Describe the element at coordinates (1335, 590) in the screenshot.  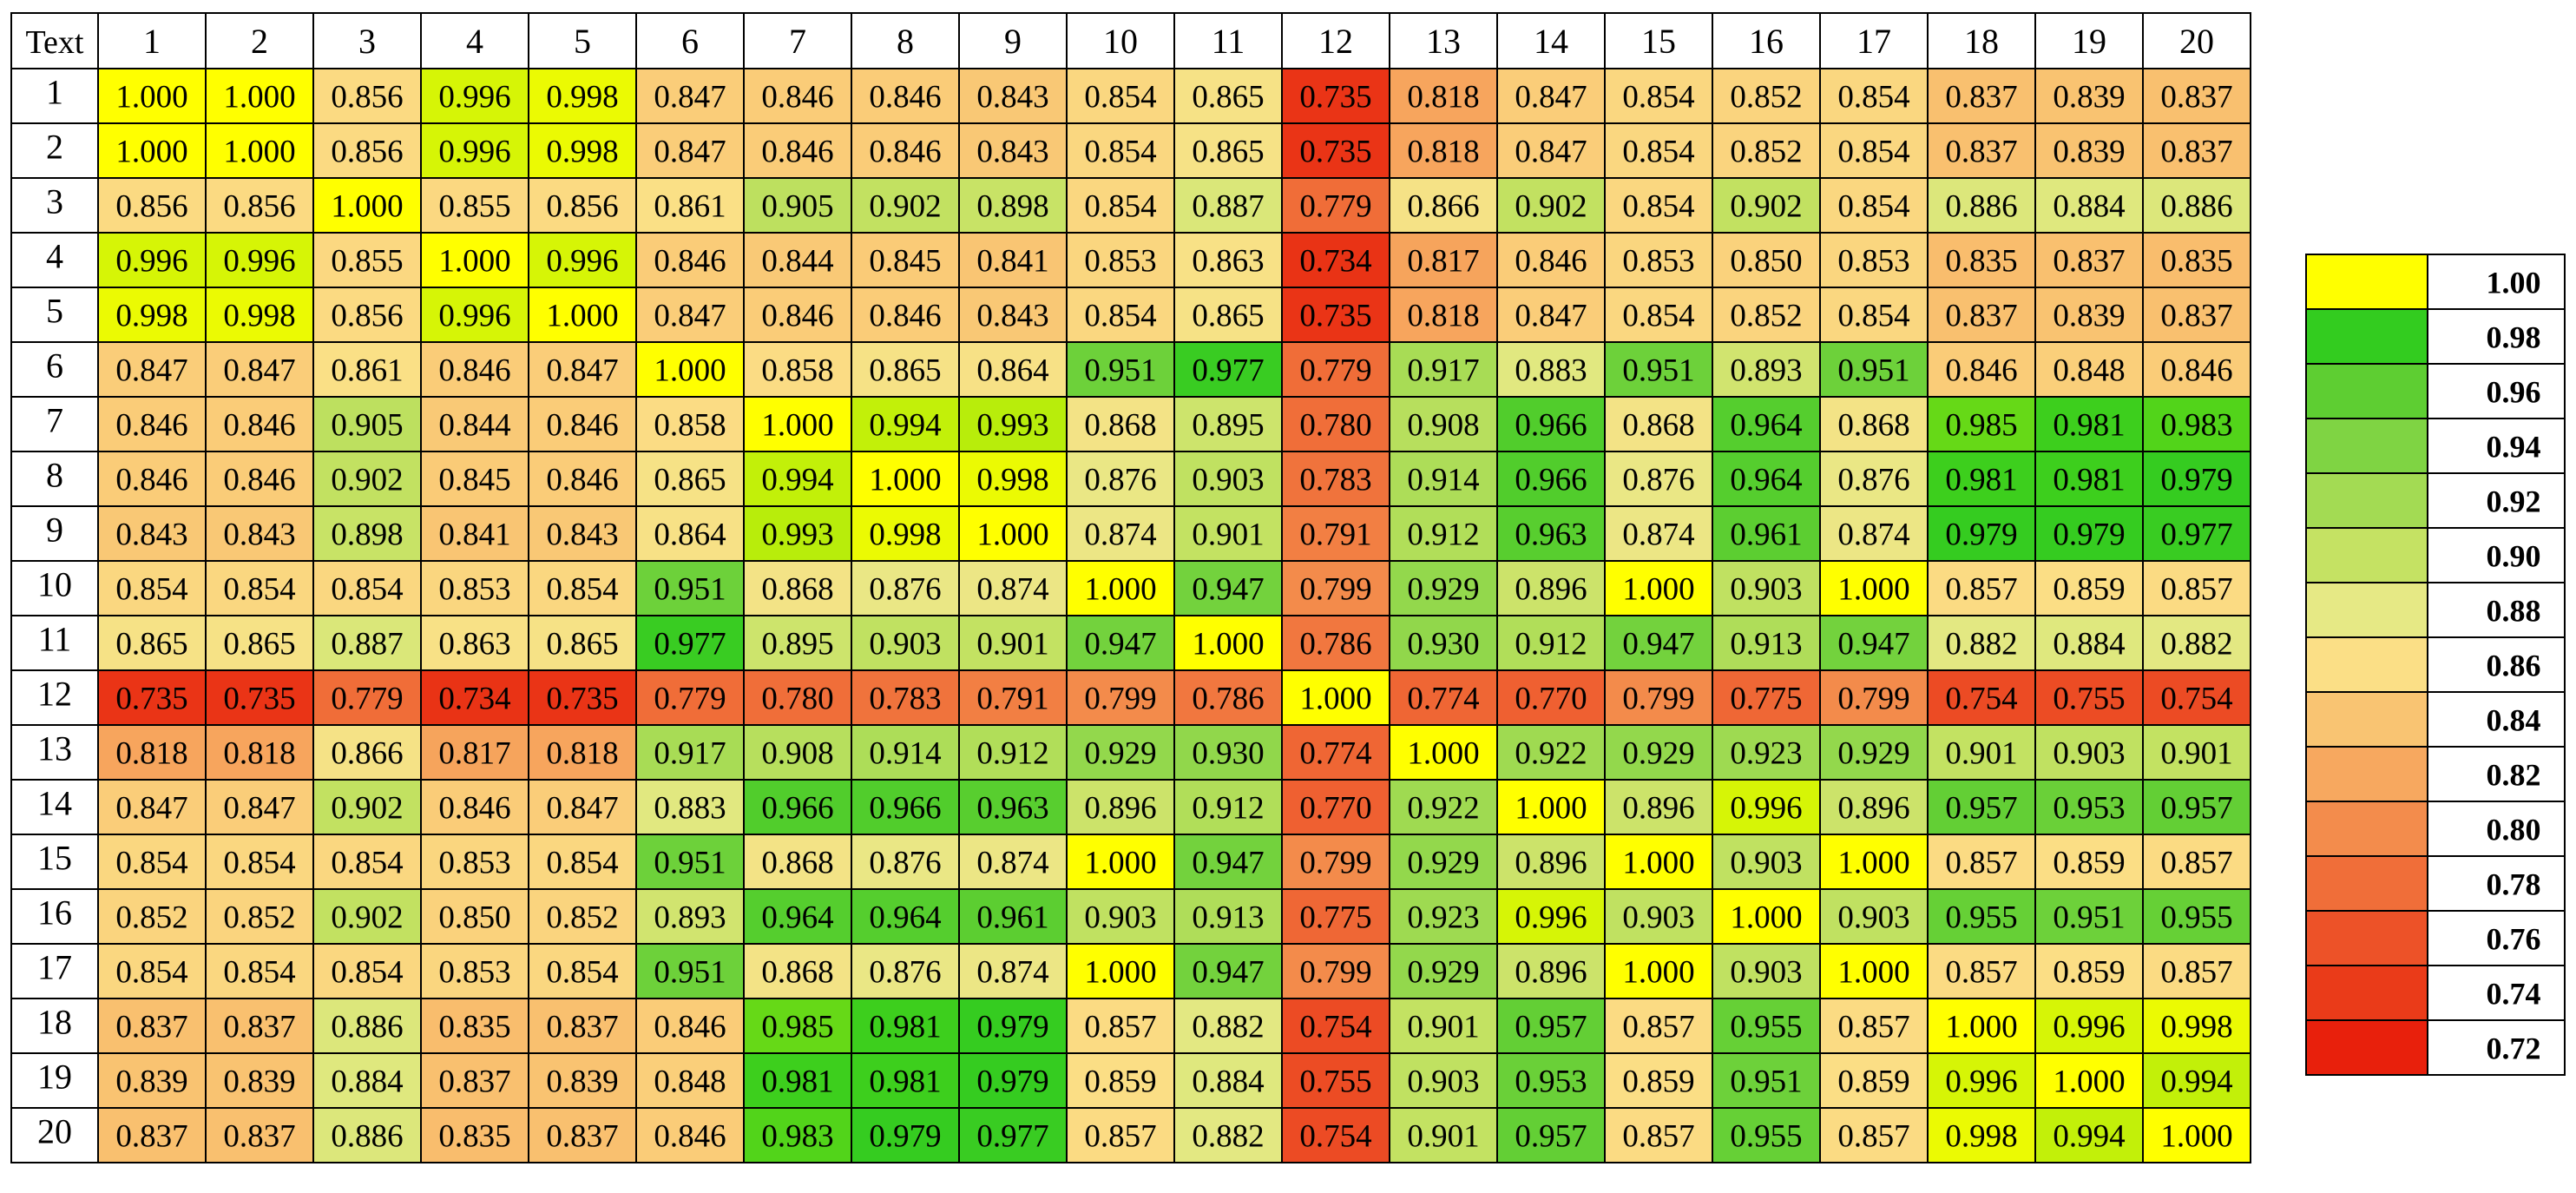
I see `cell-value-label: 0.799` at that location.